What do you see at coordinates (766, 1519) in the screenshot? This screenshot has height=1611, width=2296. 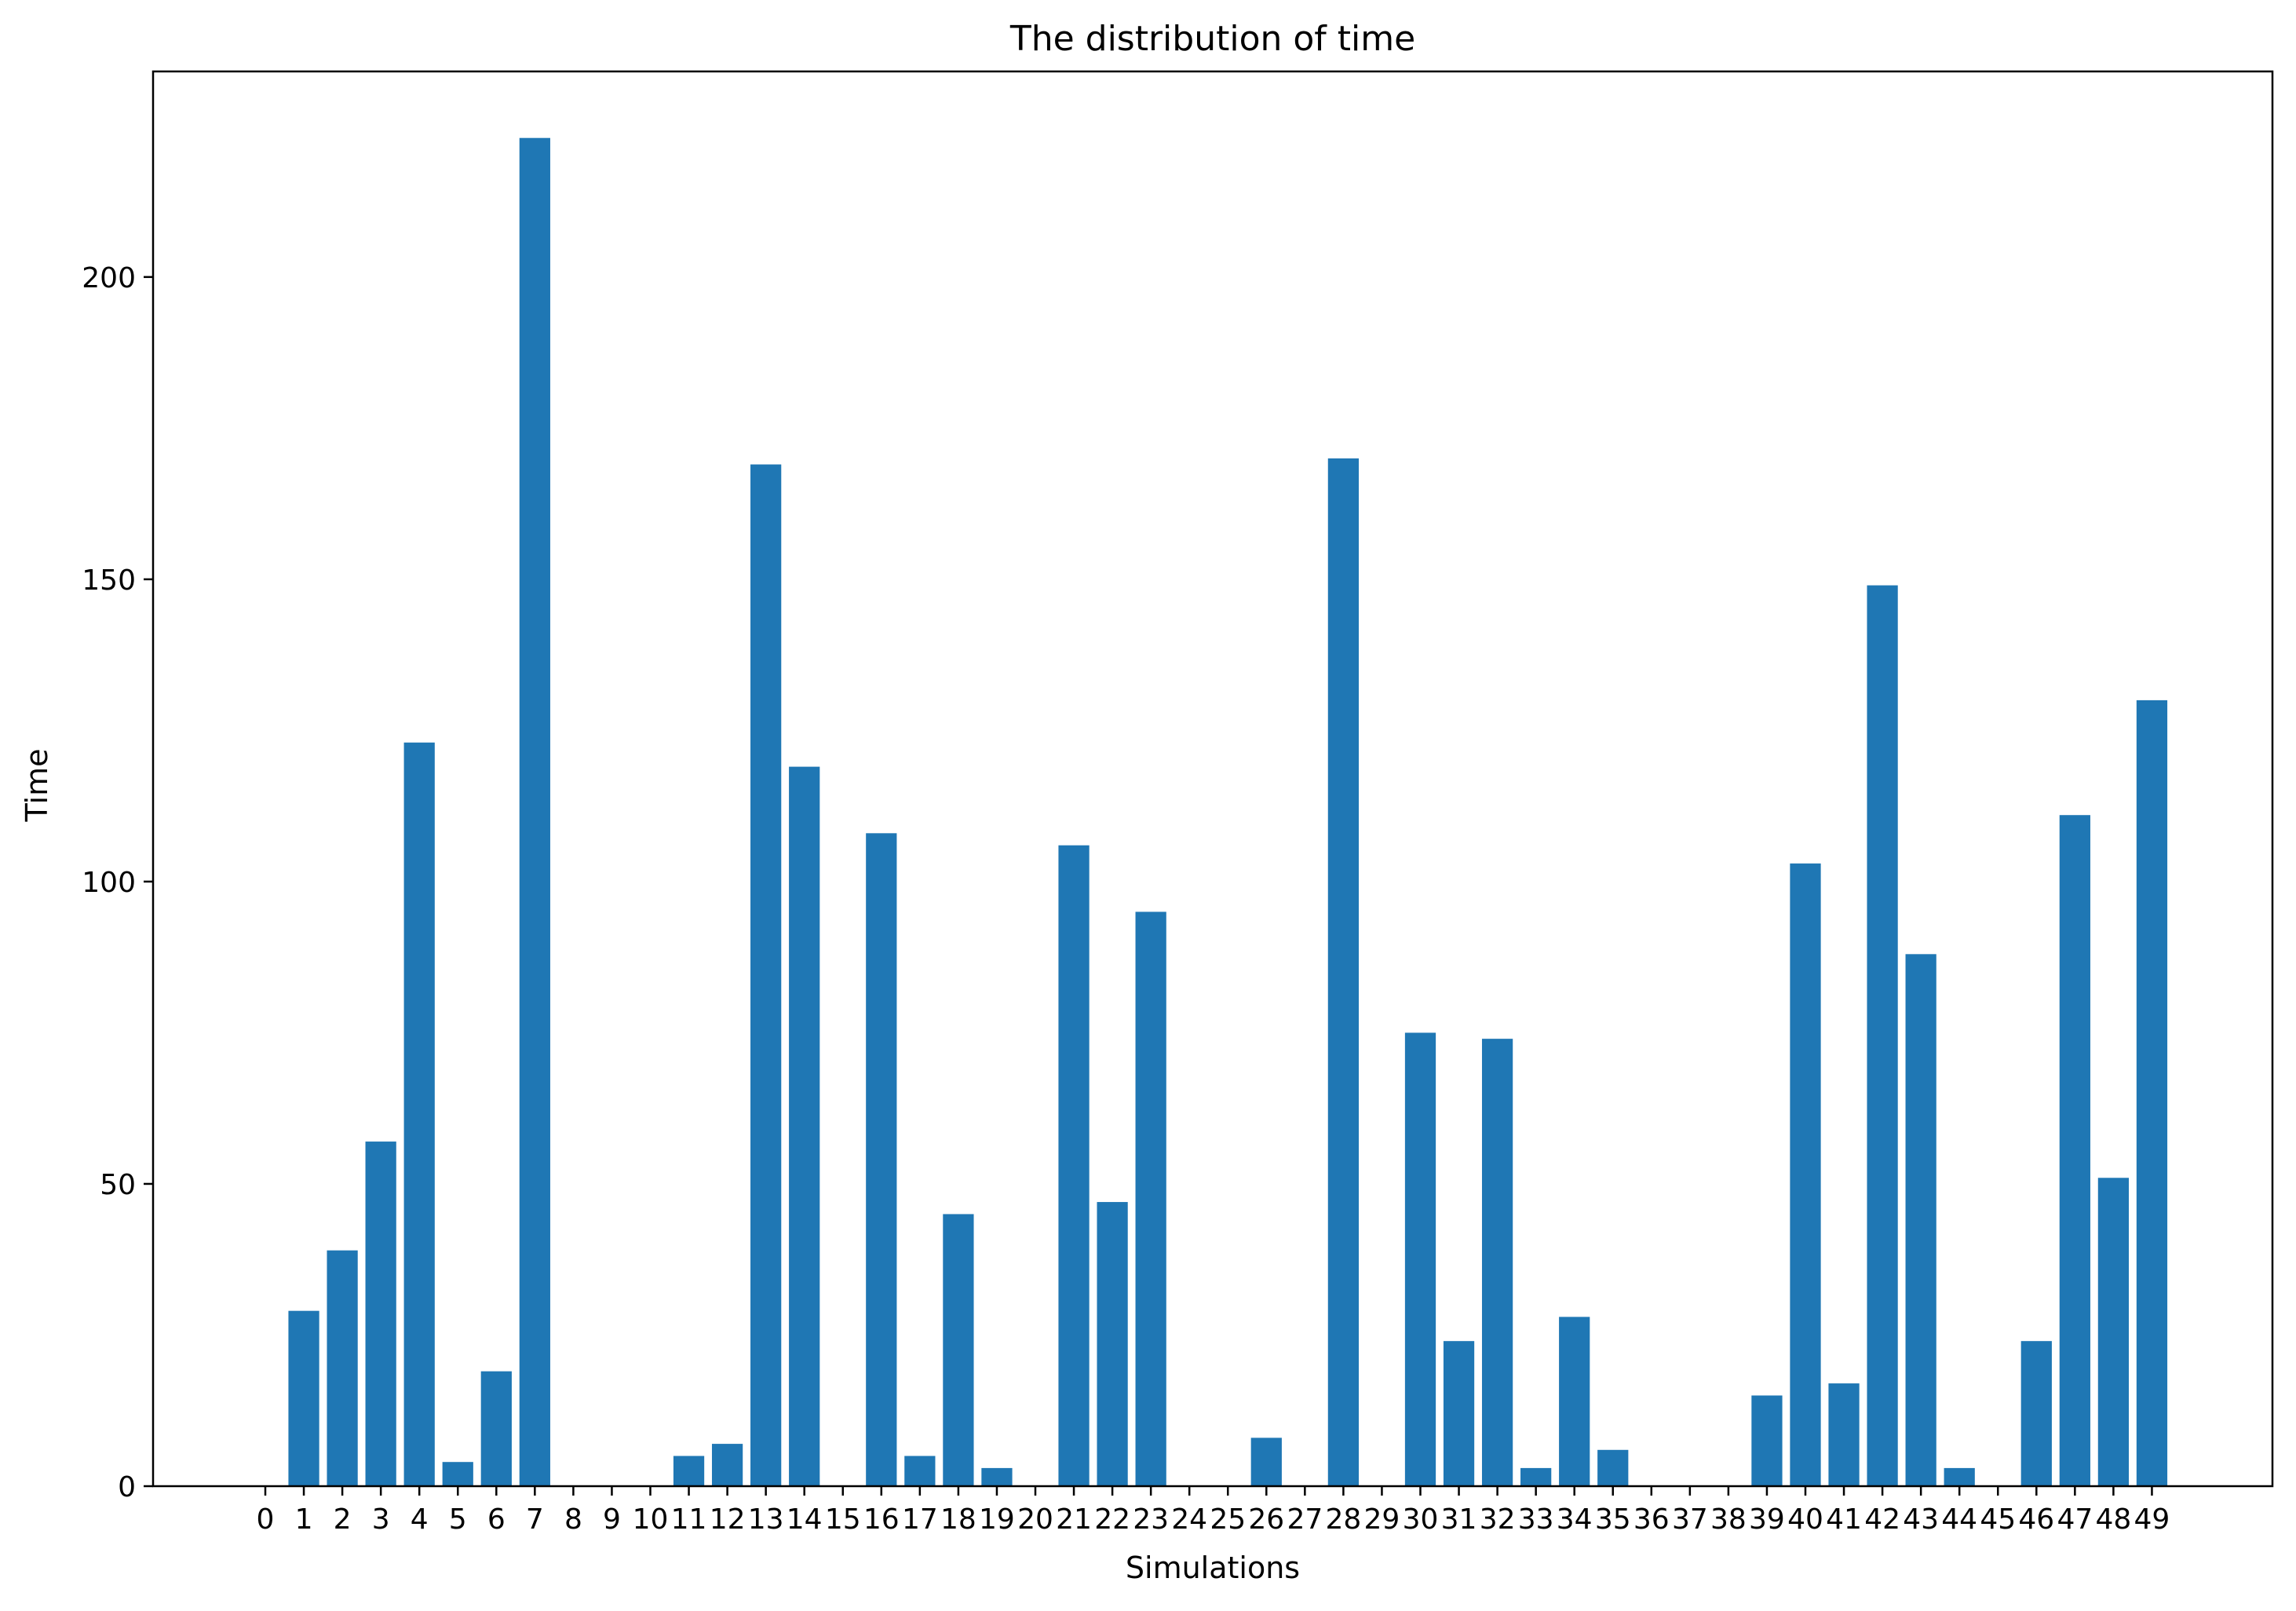 I see `x-tick-label-13: 13` at bounding box center [766, 1519].